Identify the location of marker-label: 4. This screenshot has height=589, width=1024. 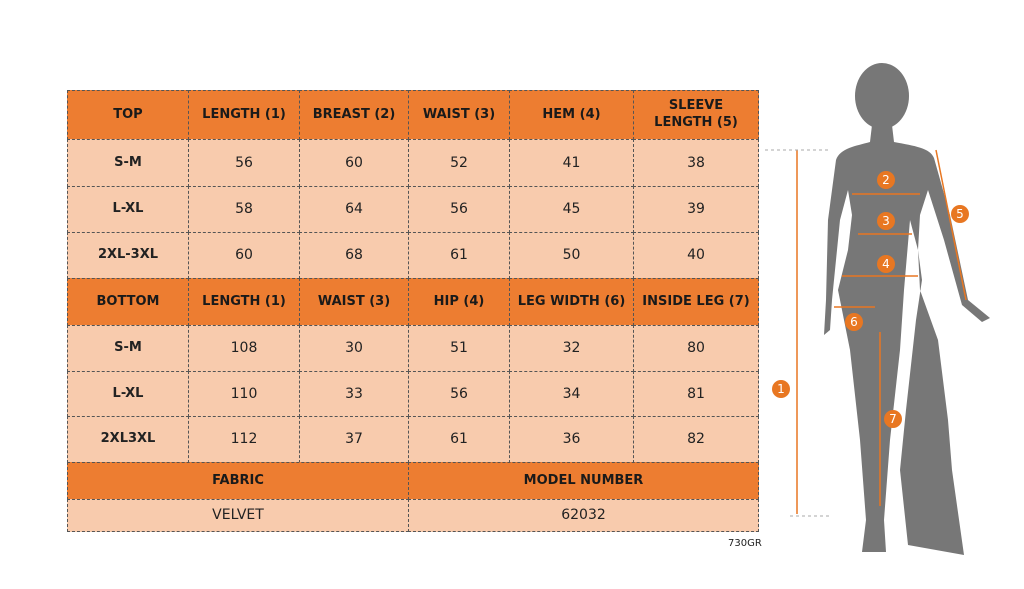
(886, 264).